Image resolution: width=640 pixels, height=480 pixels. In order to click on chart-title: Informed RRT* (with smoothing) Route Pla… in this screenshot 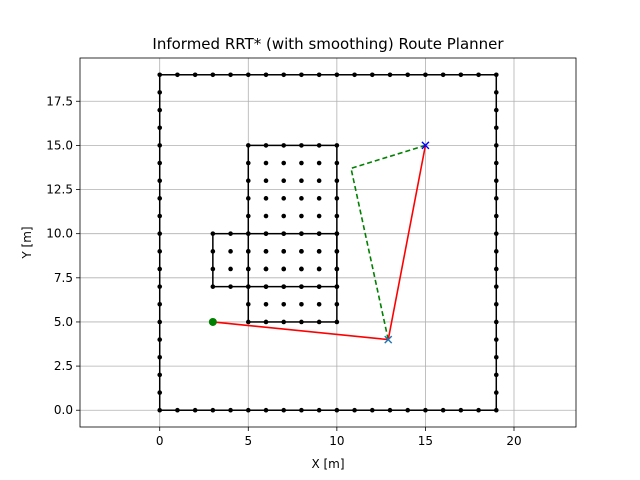, I will do `click(328, 44)`.